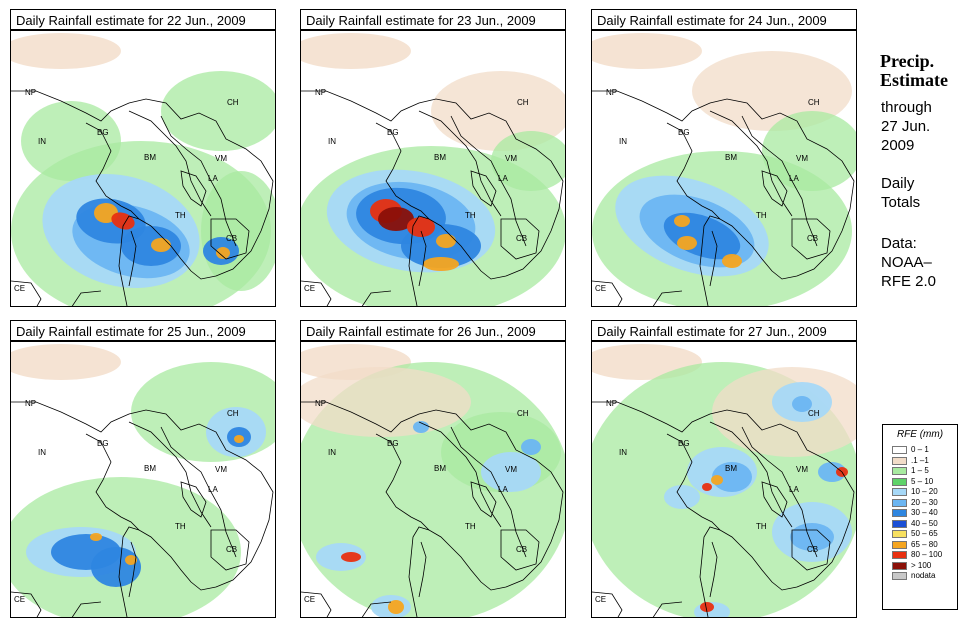 This screenshot has width=967, height=639. What do you see at coordinates (899, 243) in the screenshot?
I see `data-line-1: Data:` at bounding box center [899, 243].